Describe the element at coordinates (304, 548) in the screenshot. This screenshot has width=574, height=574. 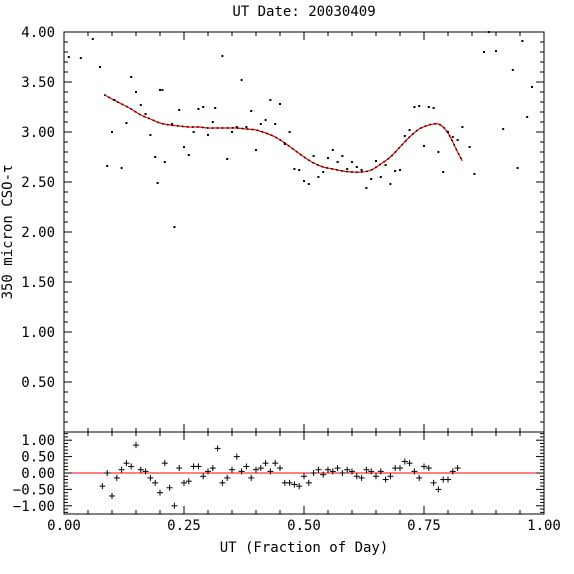
I see `x-axis-label: UT (Fraction of Day)` at that location.